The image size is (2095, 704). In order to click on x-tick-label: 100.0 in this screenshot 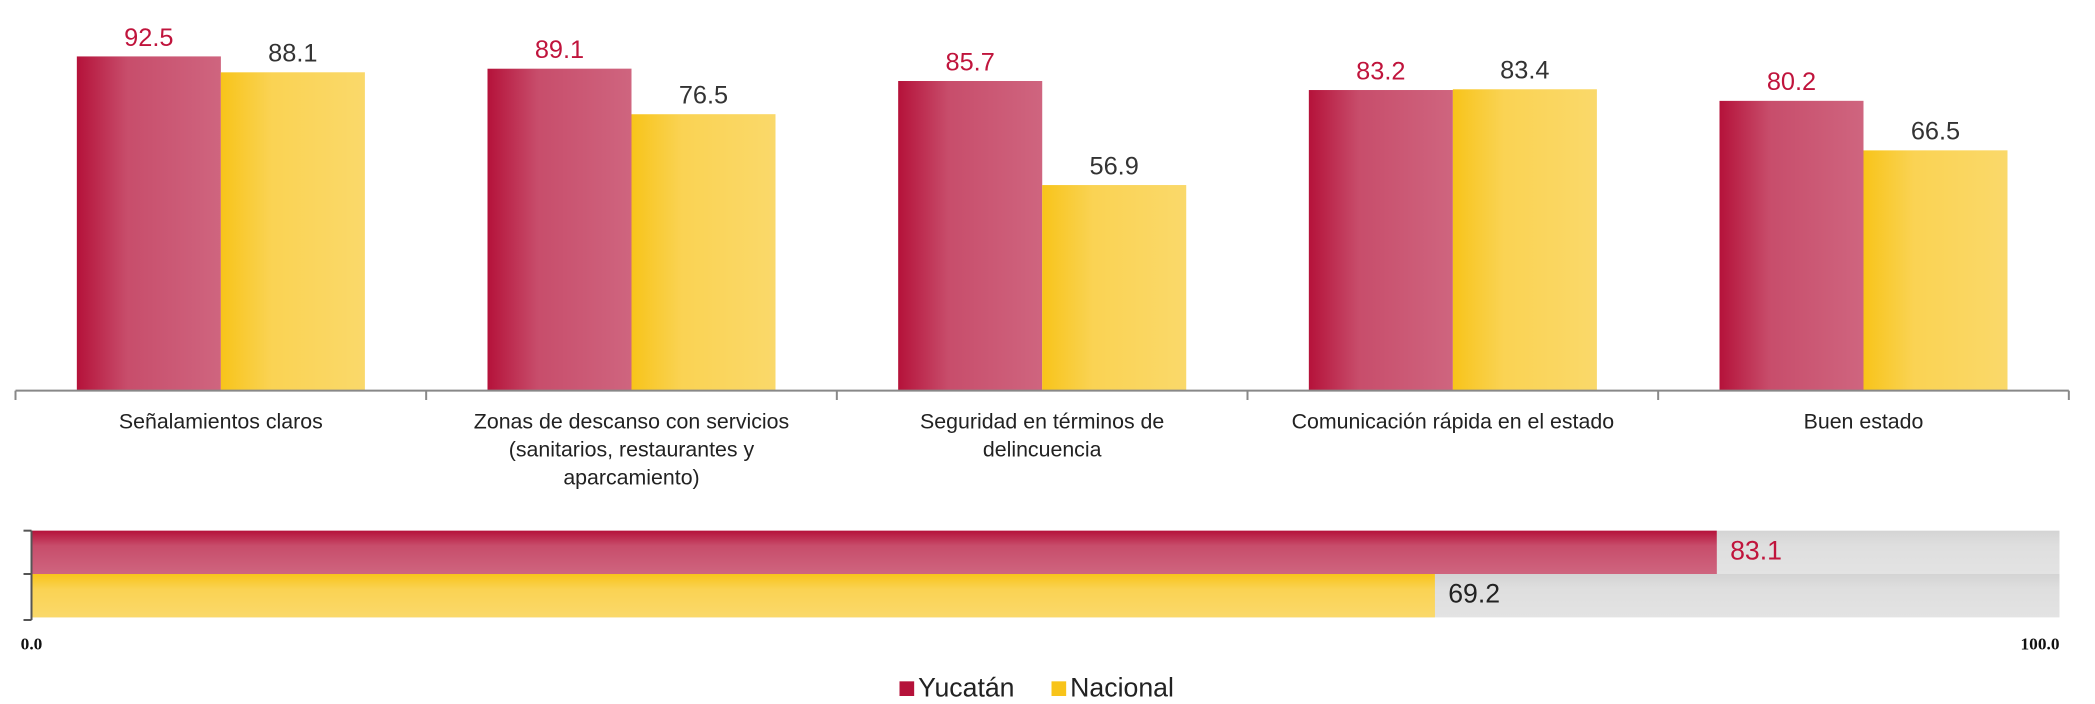, I will do `click(2040, 643)`.